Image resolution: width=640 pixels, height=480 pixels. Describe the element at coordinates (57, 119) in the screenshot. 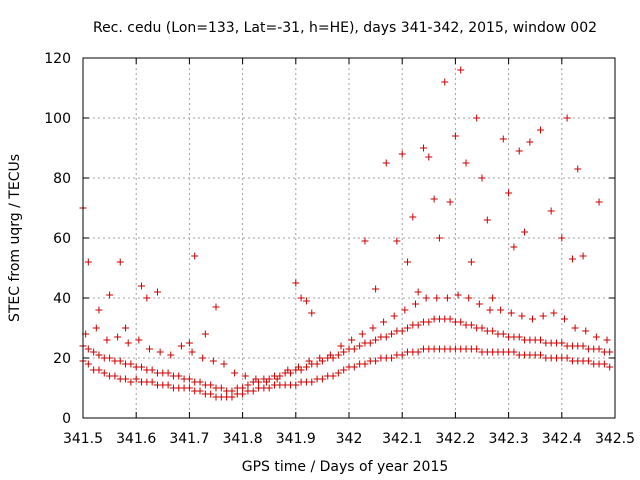

I see `y-tick-label: 100` at that location.